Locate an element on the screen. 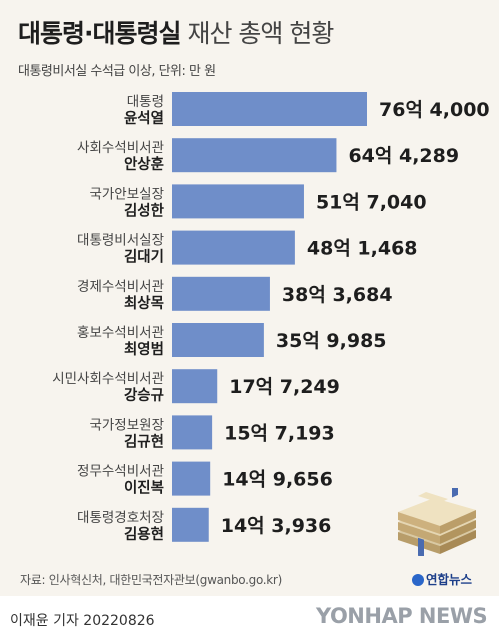  value-label: 15억 7,193 is located at coordinates (279, 433).